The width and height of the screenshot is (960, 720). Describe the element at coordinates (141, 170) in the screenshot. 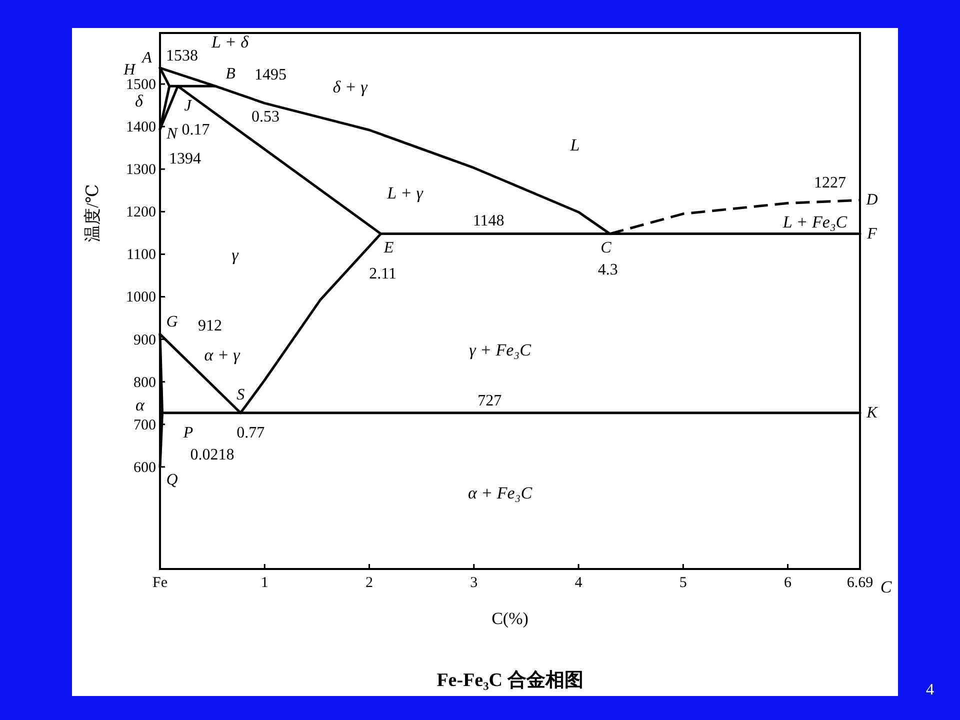

I see `y-tick-label: 1300` at that location.